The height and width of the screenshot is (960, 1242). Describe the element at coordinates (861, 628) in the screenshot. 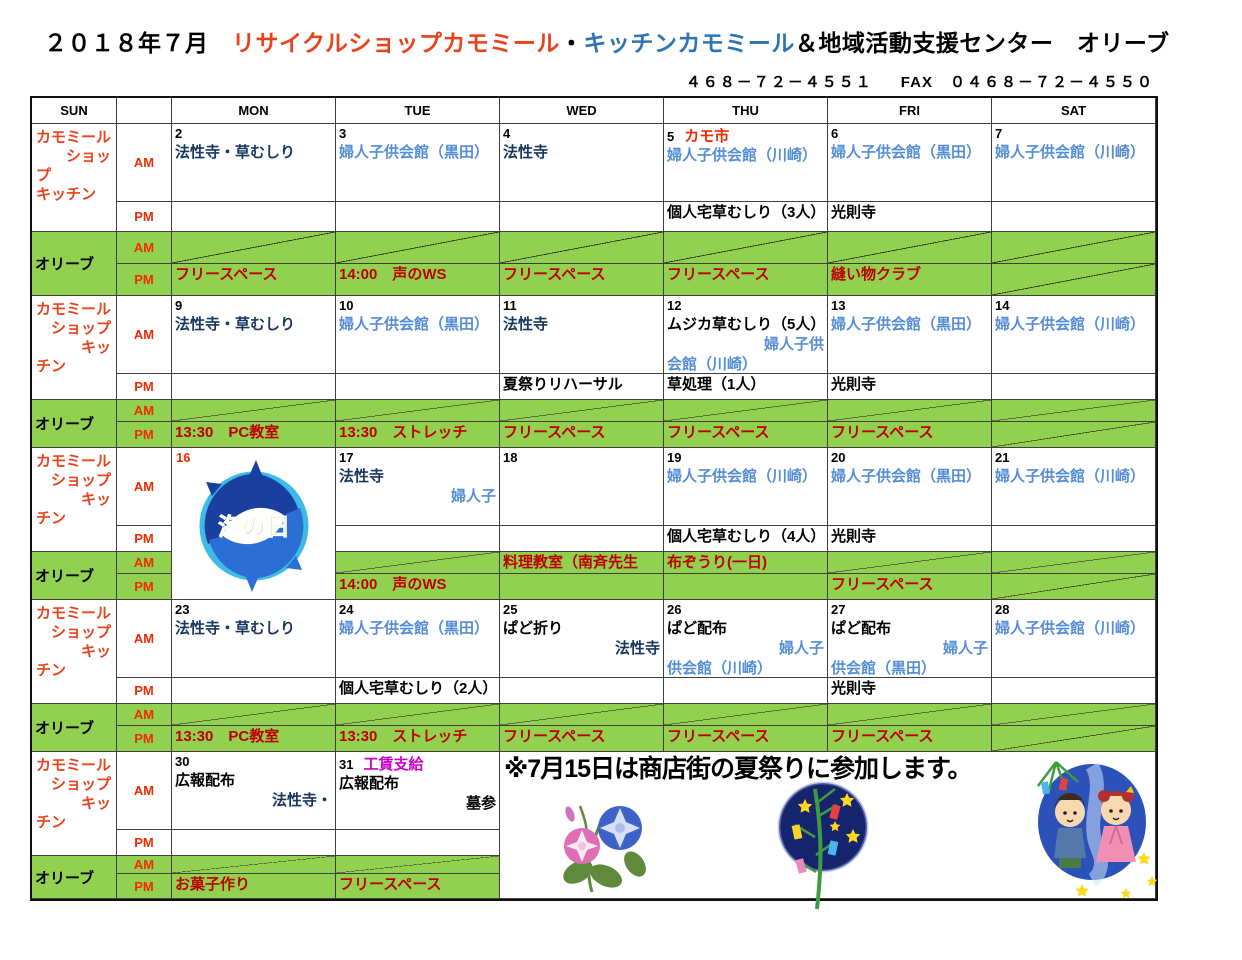

I see `event: ぱど配布` at that location.